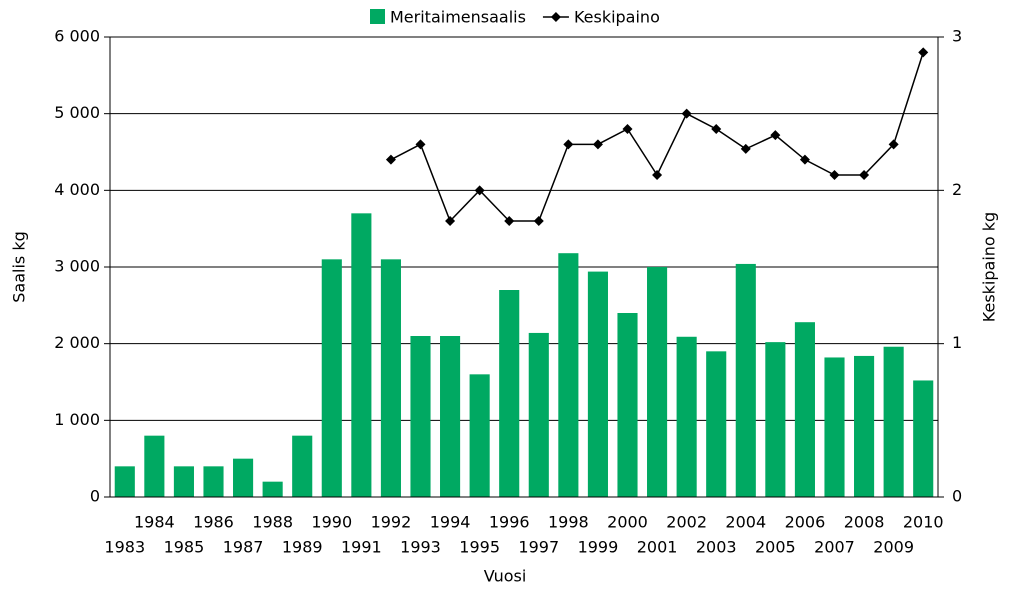 This screenshot has width=1012, height=591. I want to click on x-tick-label: 1999, so click(598, 547).